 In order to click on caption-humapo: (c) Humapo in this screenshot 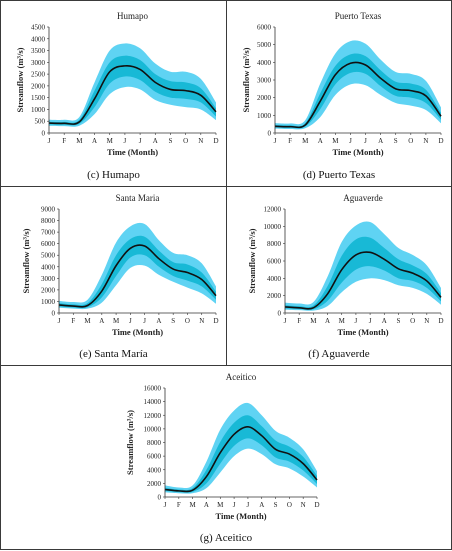, I will do `click(113, 175)`.